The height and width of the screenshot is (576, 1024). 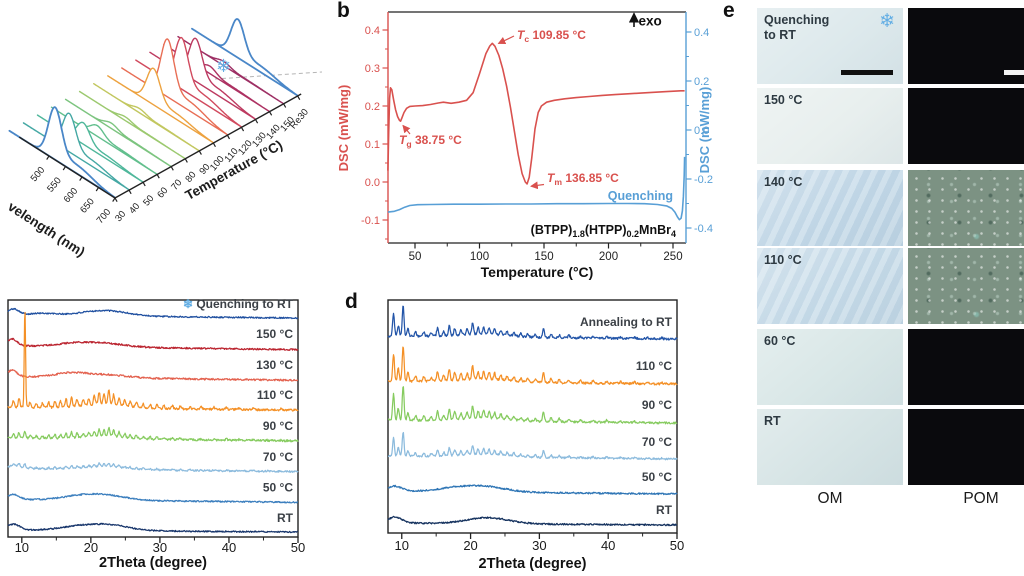 I want to click on annotation-arrow-Tc, so click(x=506, y=40).